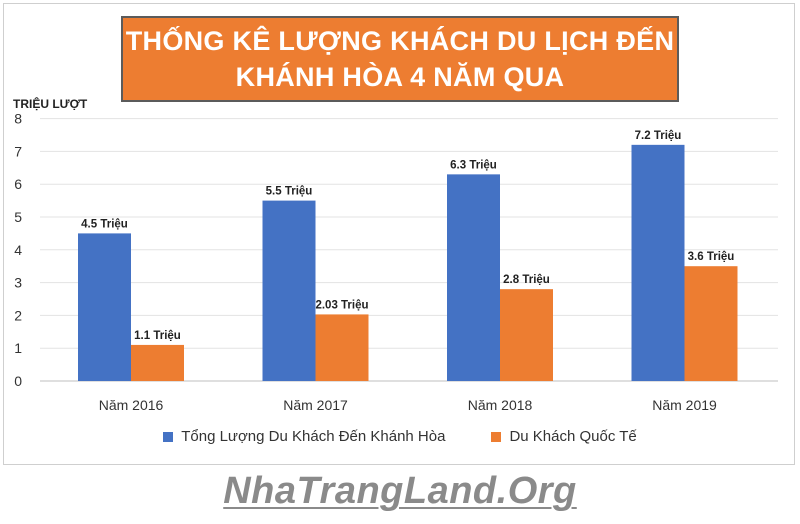 The width and height of the screenshot is (800, 524). What do you see at coordinates (315, 405) in the screenshot?
I see `x-tick-label: Năm 2017` at bounding box center [315, 405].